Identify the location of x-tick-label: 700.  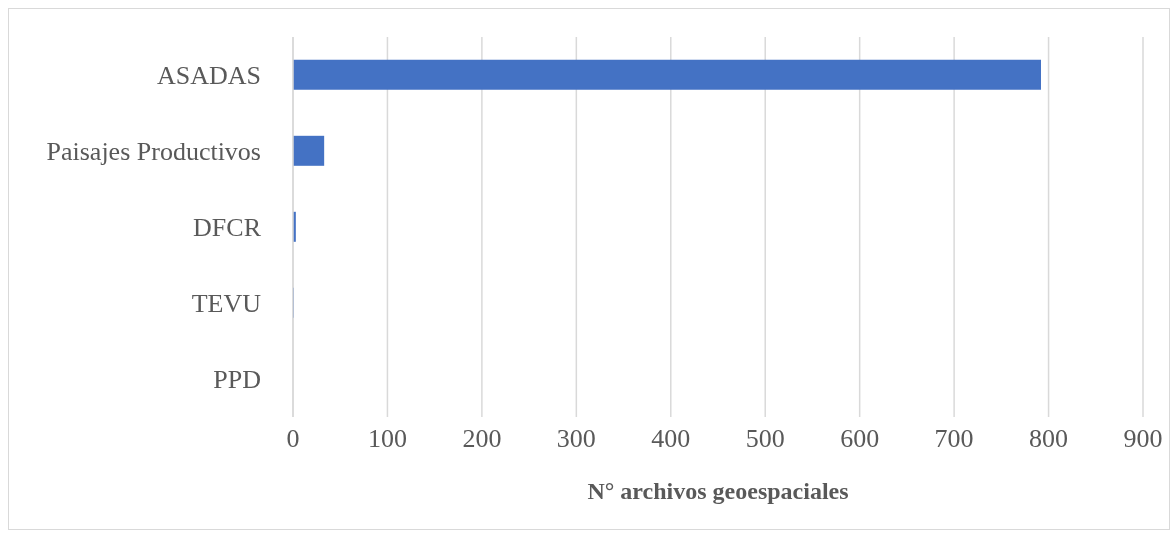
(954, 439).